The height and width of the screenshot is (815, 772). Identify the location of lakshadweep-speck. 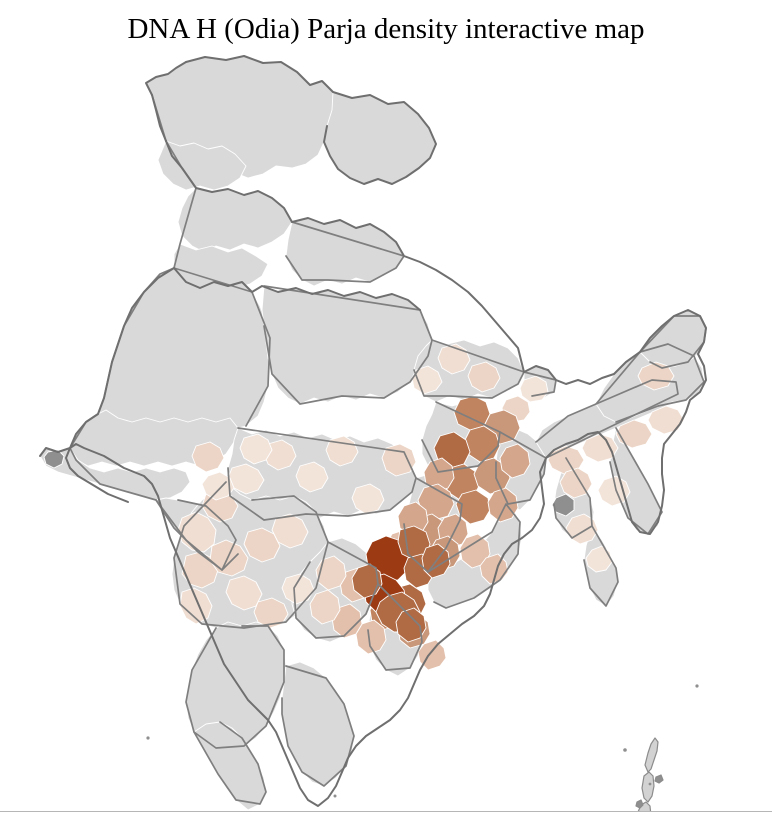
(148, 738).